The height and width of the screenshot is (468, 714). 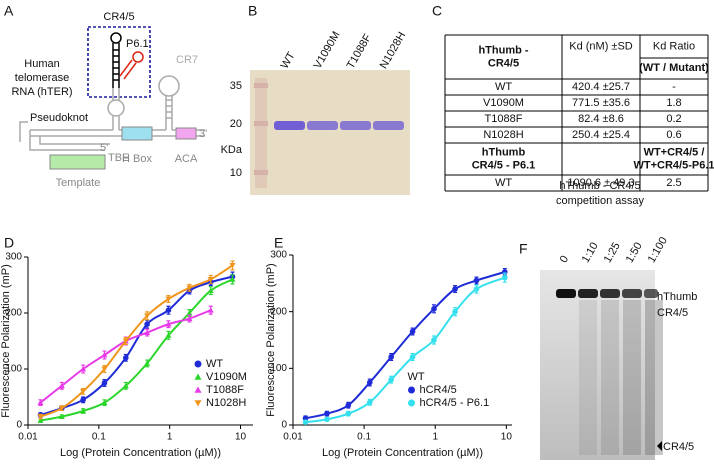 What do you see at coordinates (170, 437) in the screenshot?
I see `x-tick-label: 1` at bounding box center [170, 437].